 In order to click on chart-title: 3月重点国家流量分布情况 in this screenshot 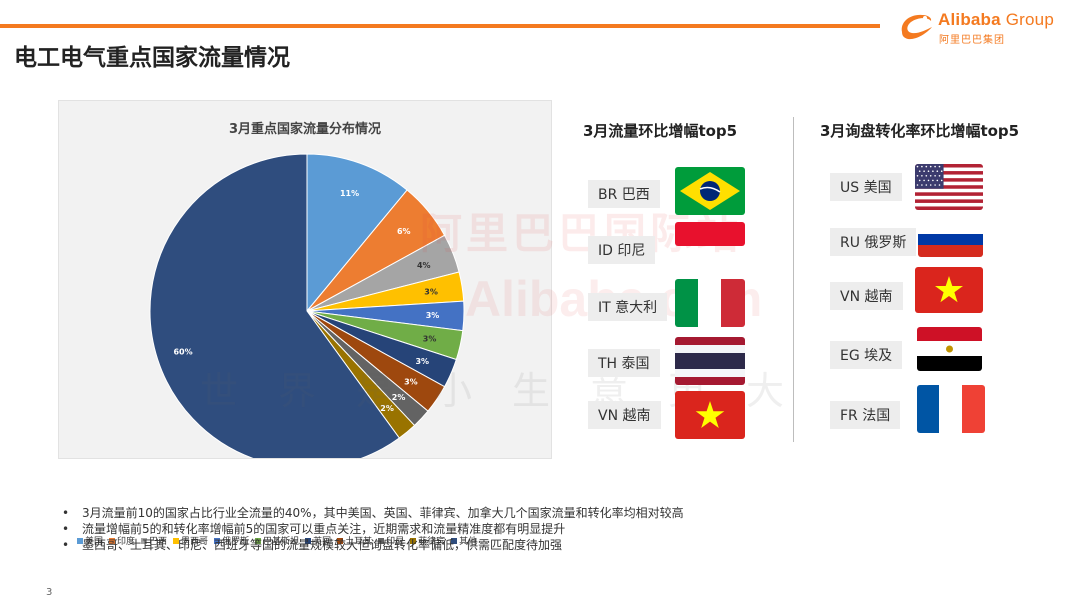, I will do `click(305, 129)`.